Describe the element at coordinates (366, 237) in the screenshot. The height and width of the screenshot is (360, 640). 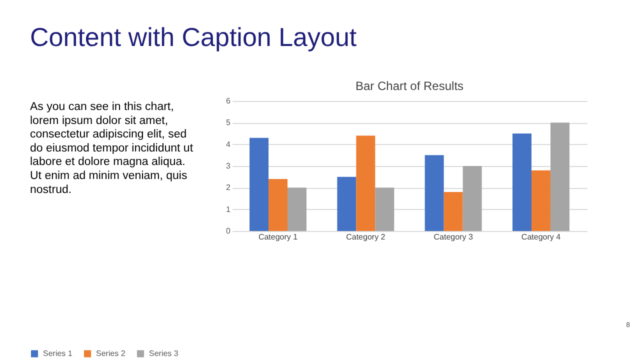
I see `x-tick-label: Category 2` at that location.